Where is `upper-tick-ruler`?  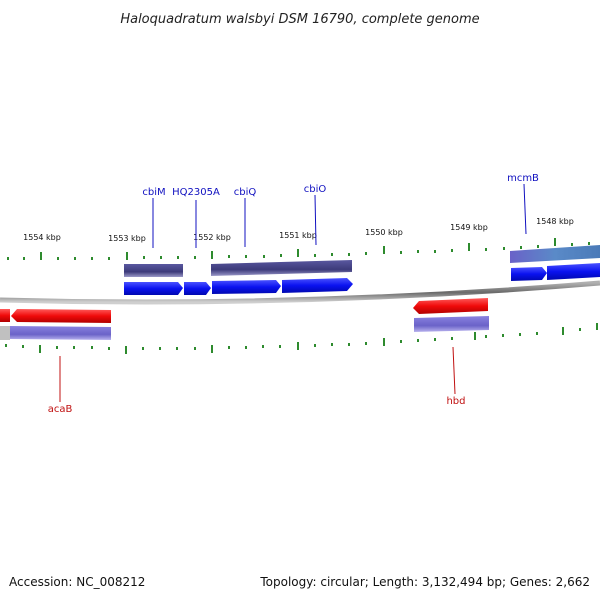 upper-tick-ruler is located at coordinates (298, 249).